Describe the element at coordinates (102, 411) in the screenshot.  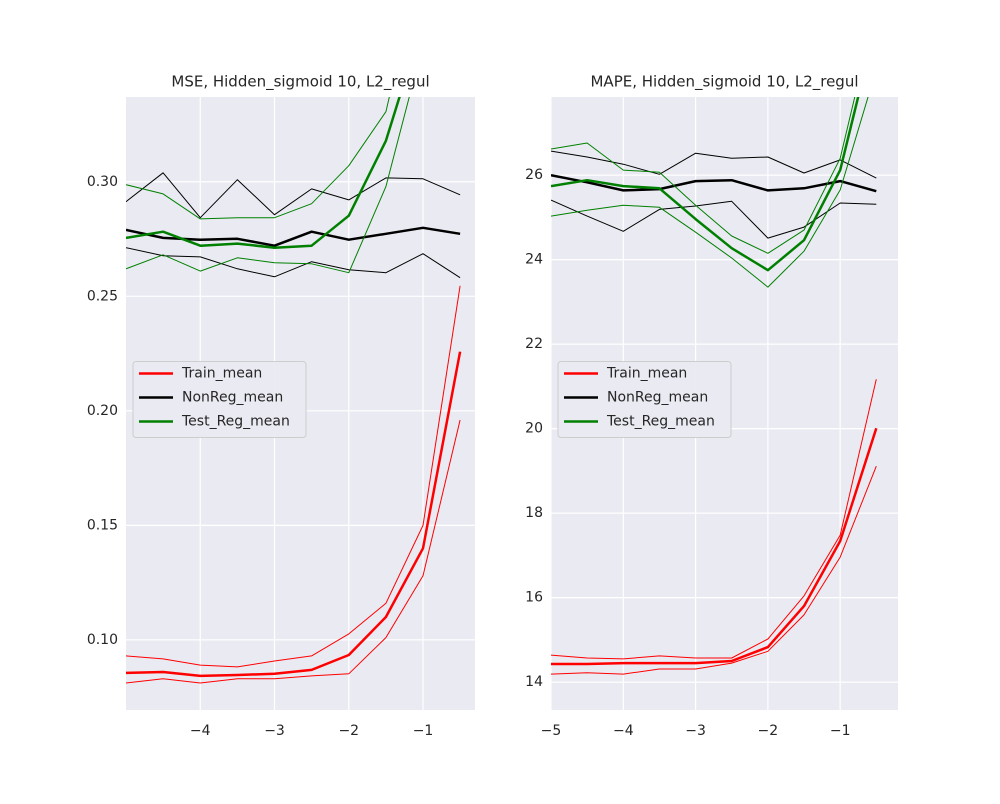
I see `y-tick-label: 0.20` at that location.